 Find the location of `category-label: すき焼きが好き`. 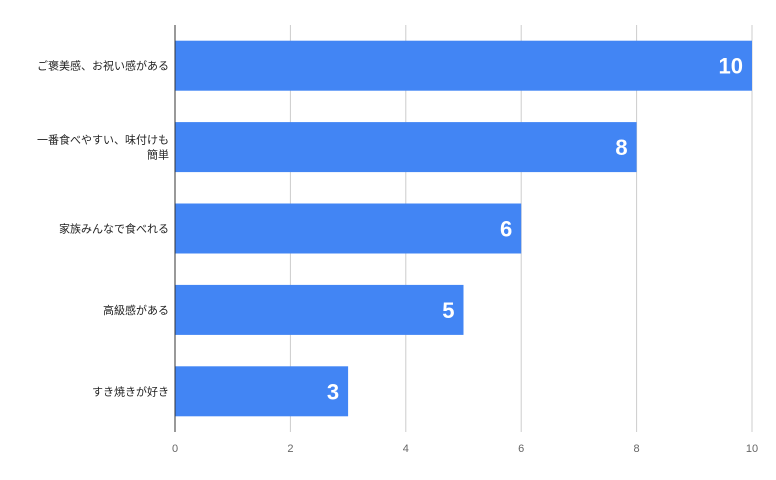

category-label: すき焼きが好き is located at coordinates (130, 391).